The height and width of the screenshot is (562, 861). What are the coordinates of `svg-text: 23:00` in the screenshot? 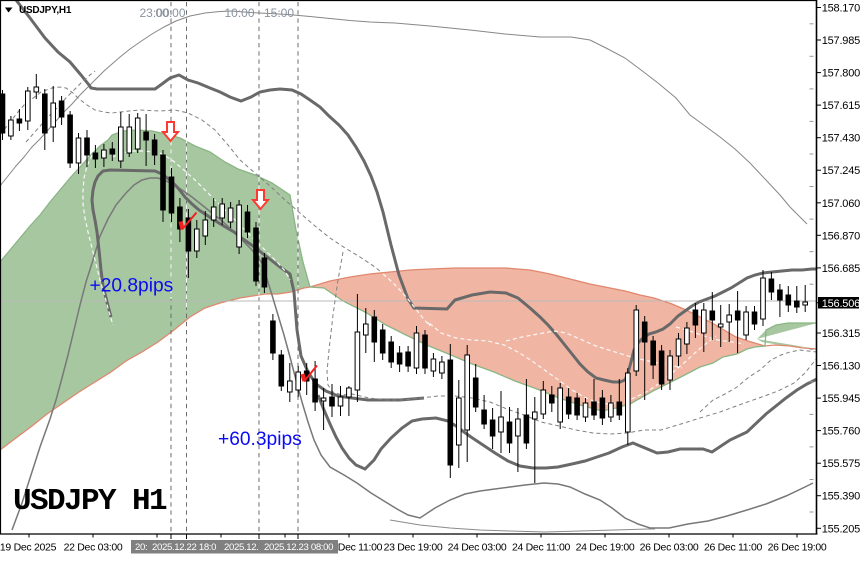 It's located at (154, 13).